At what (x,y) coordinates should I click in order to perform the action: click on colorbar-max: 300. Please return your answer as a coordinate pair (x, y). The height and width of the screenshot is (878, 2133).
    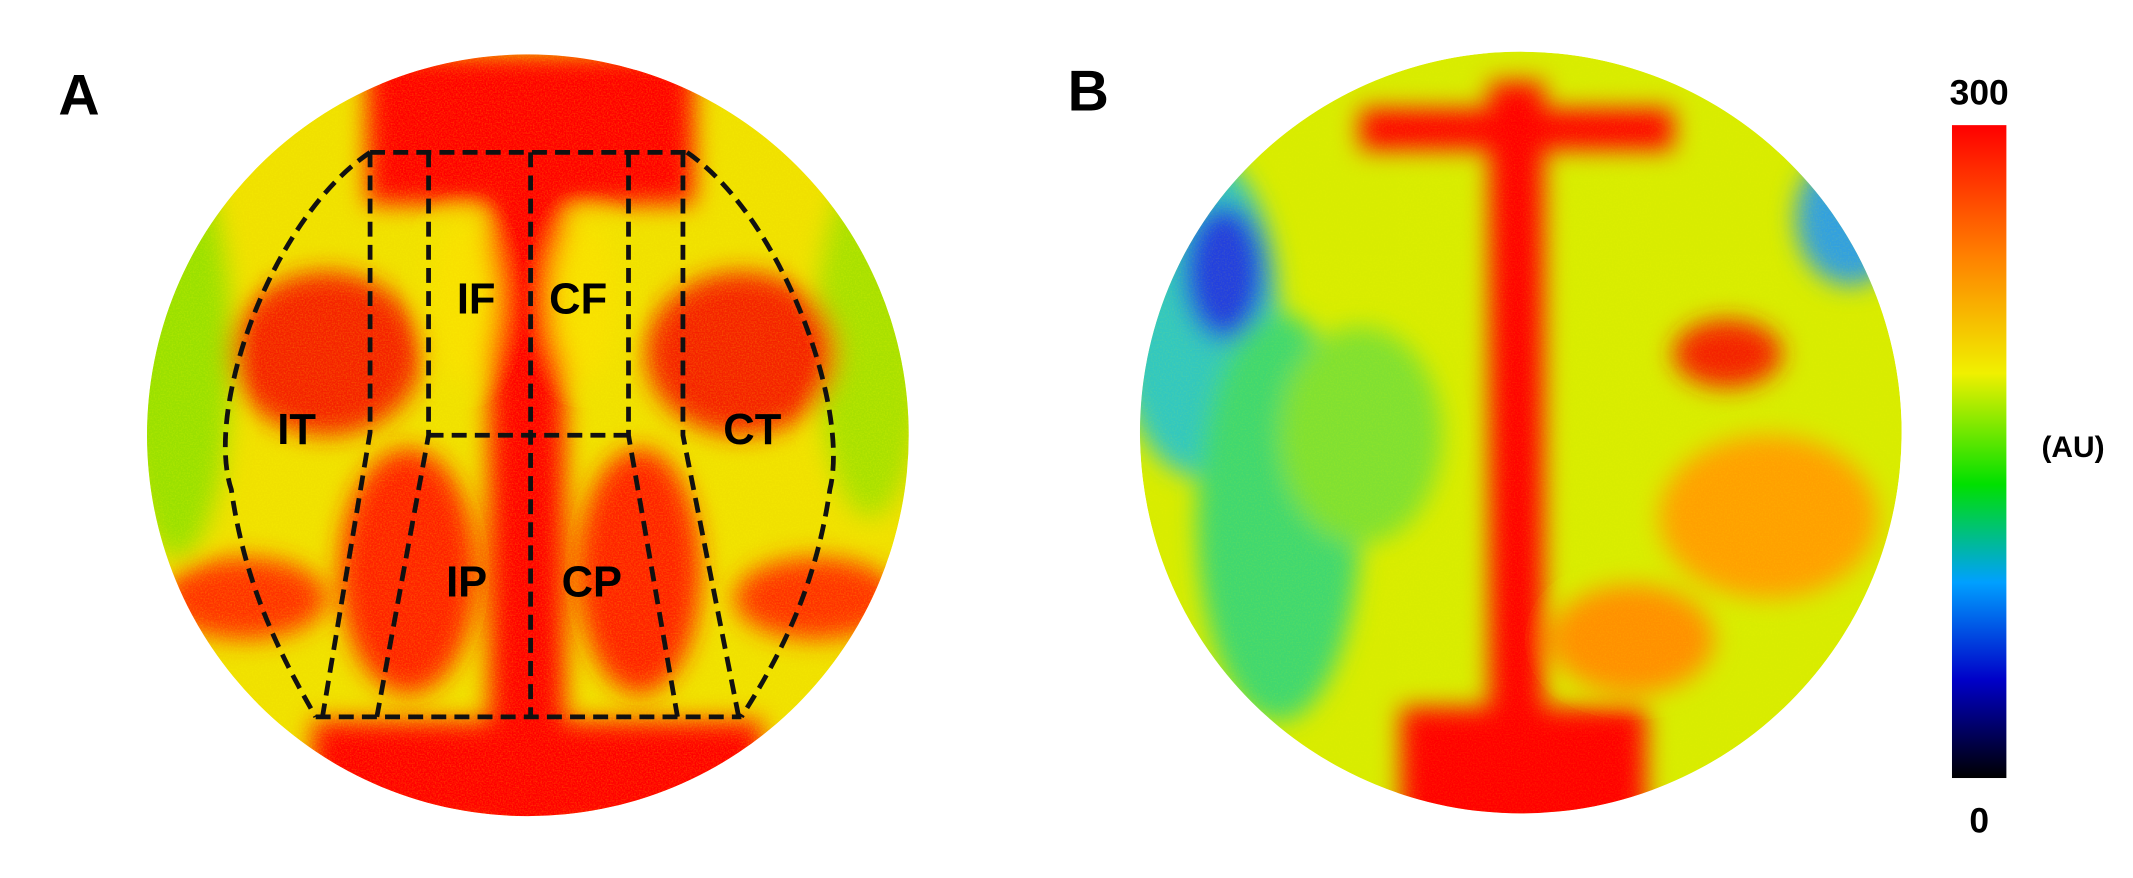
    Looking at the image, I should click on (1979, 93).